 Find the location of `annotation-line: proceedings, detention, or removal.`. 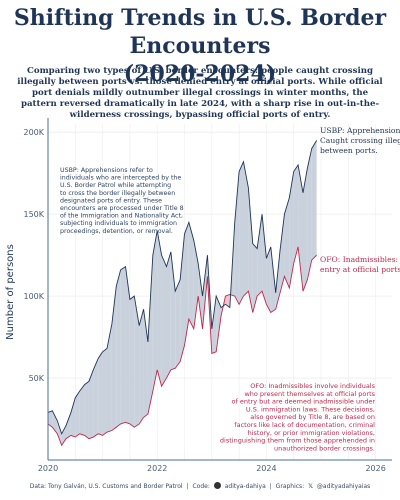

annotation-line: proceedings, detention, or removal. is located at coordinates (116, 231).